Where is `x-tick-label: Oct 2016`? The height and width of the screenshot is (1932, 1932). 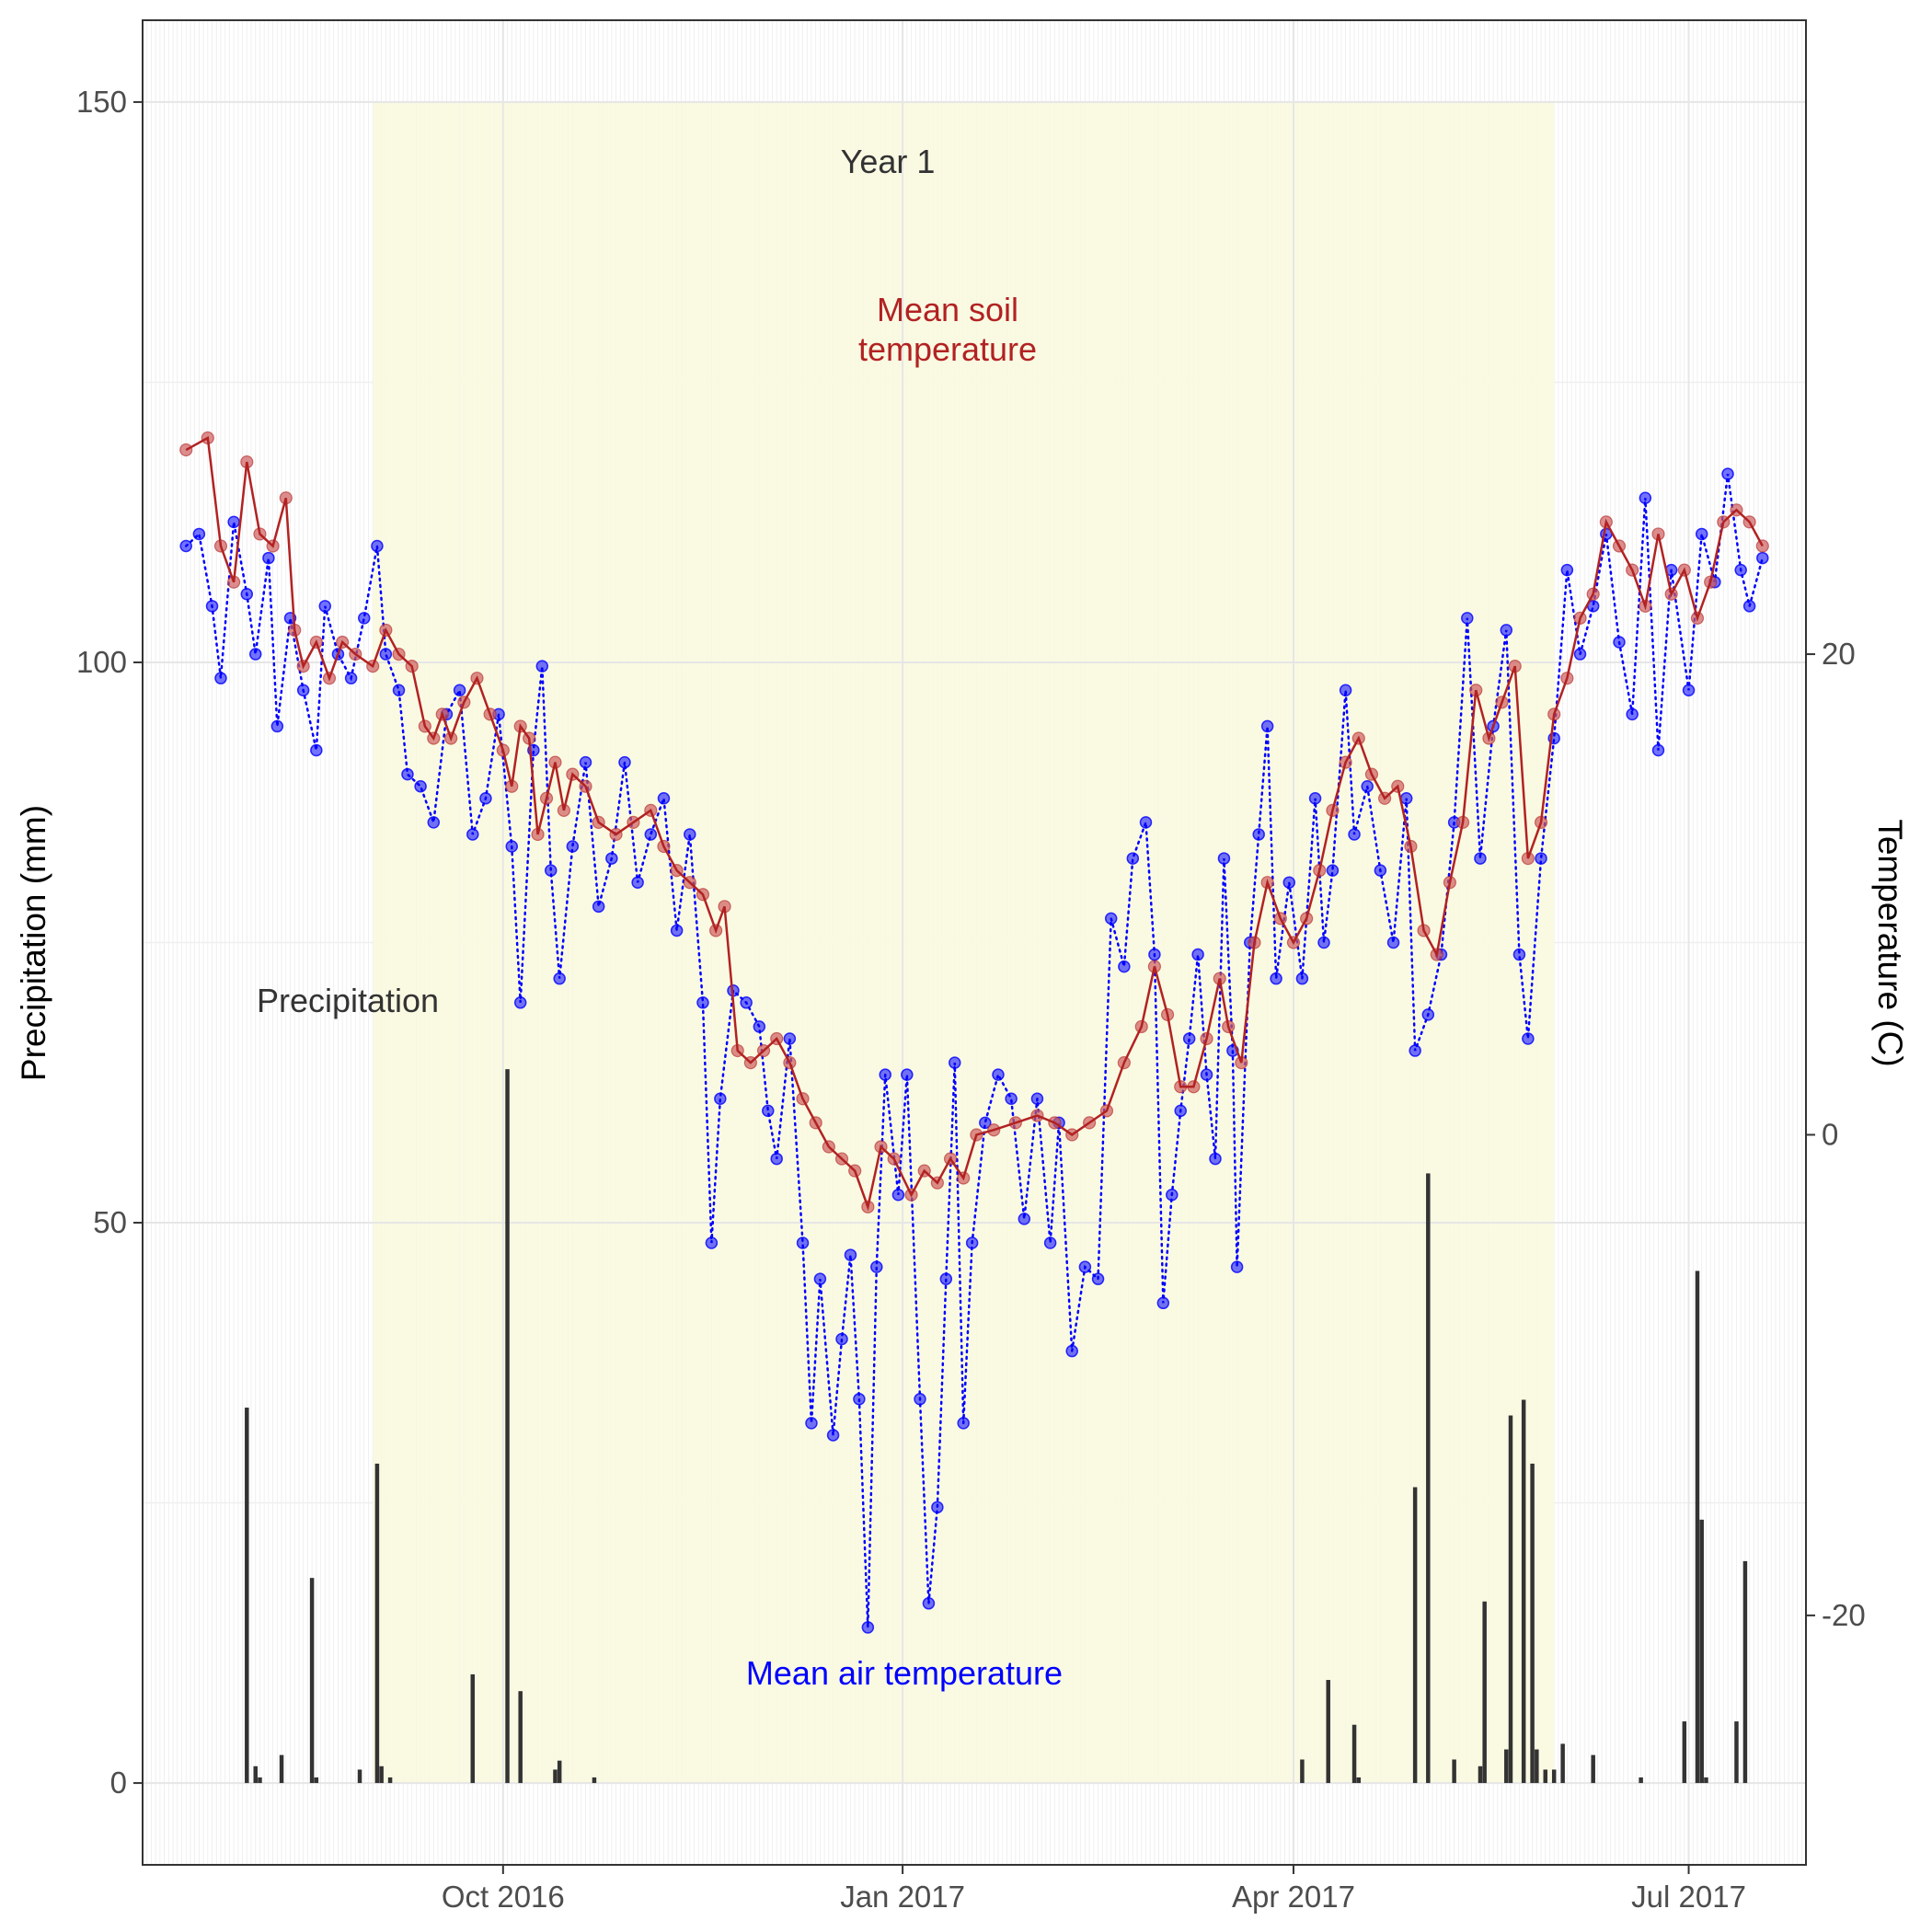 x-tick-label: Oct 2016 is located at coordinates (503, 1897).